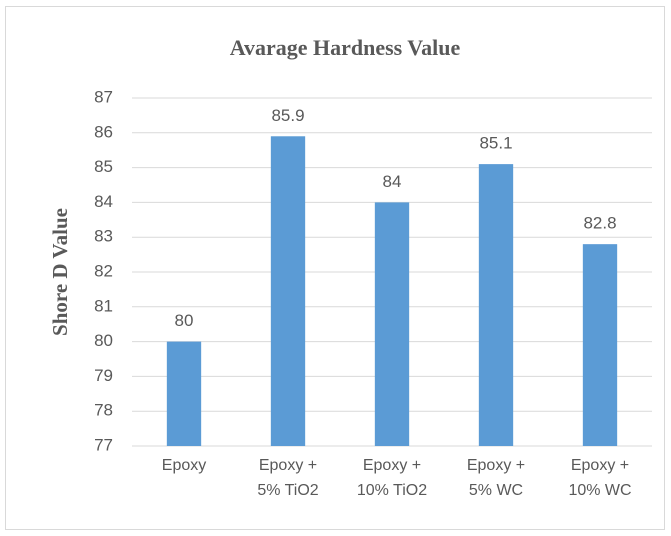 The image size is (671, 536). I want to click on y-tick-label: 81, so click(103, 305).